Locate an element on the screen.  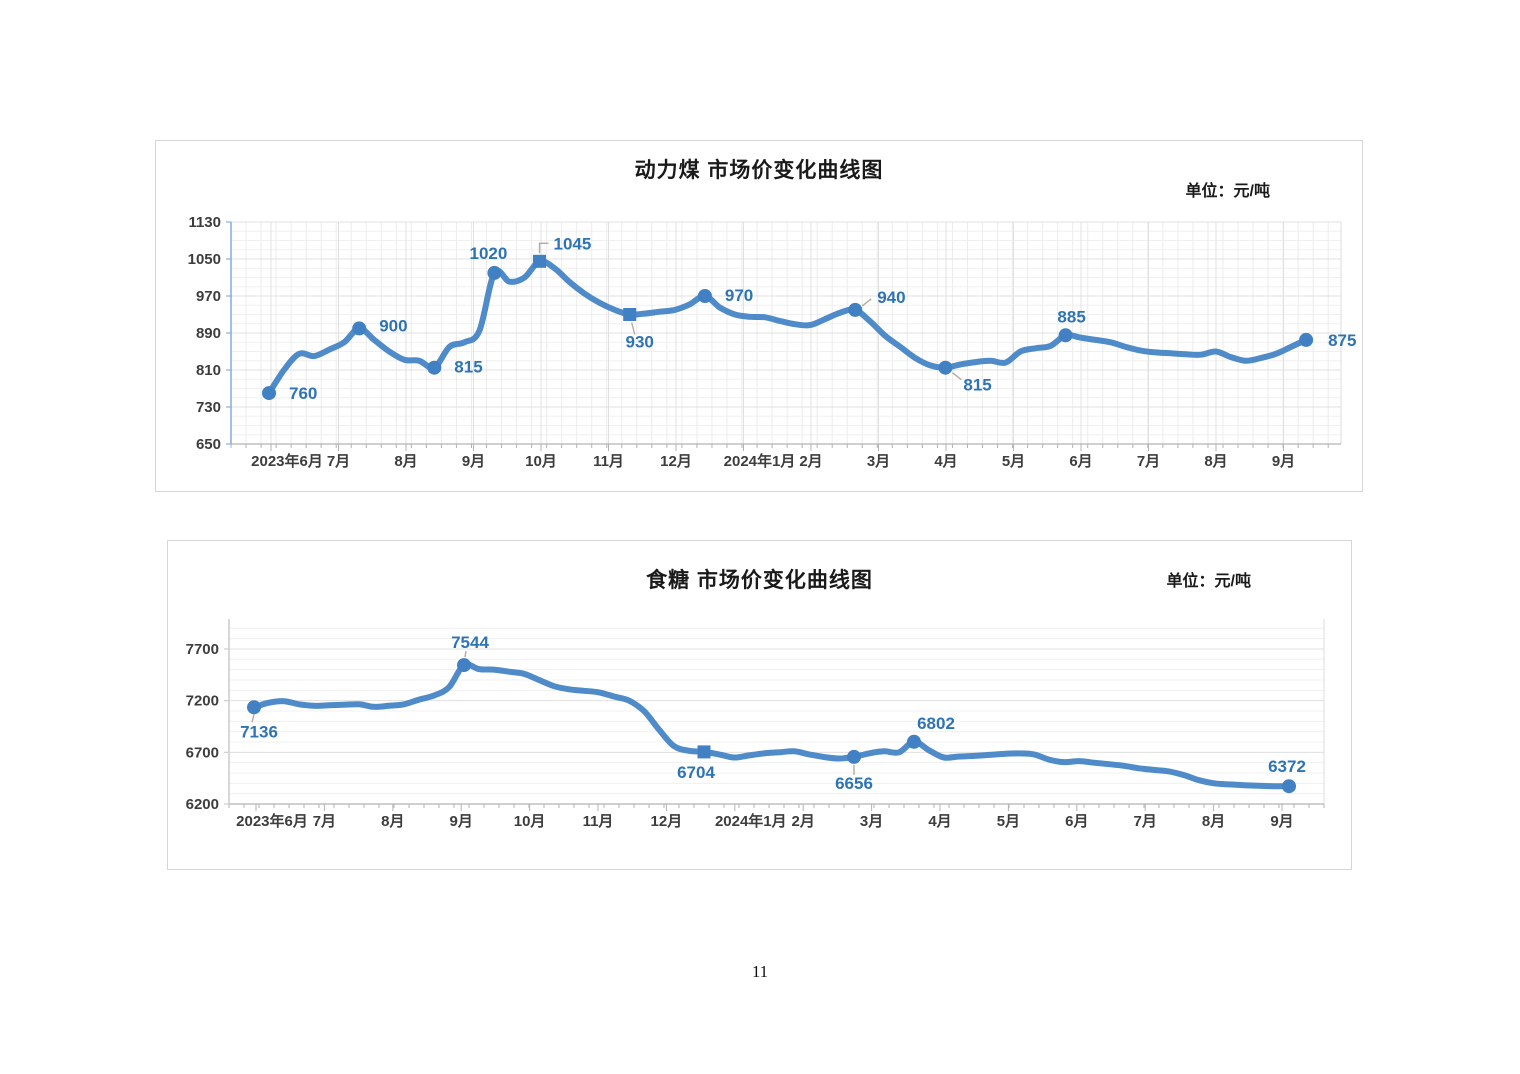
data-point-label: 1020 is located at coordinates (488, 253).